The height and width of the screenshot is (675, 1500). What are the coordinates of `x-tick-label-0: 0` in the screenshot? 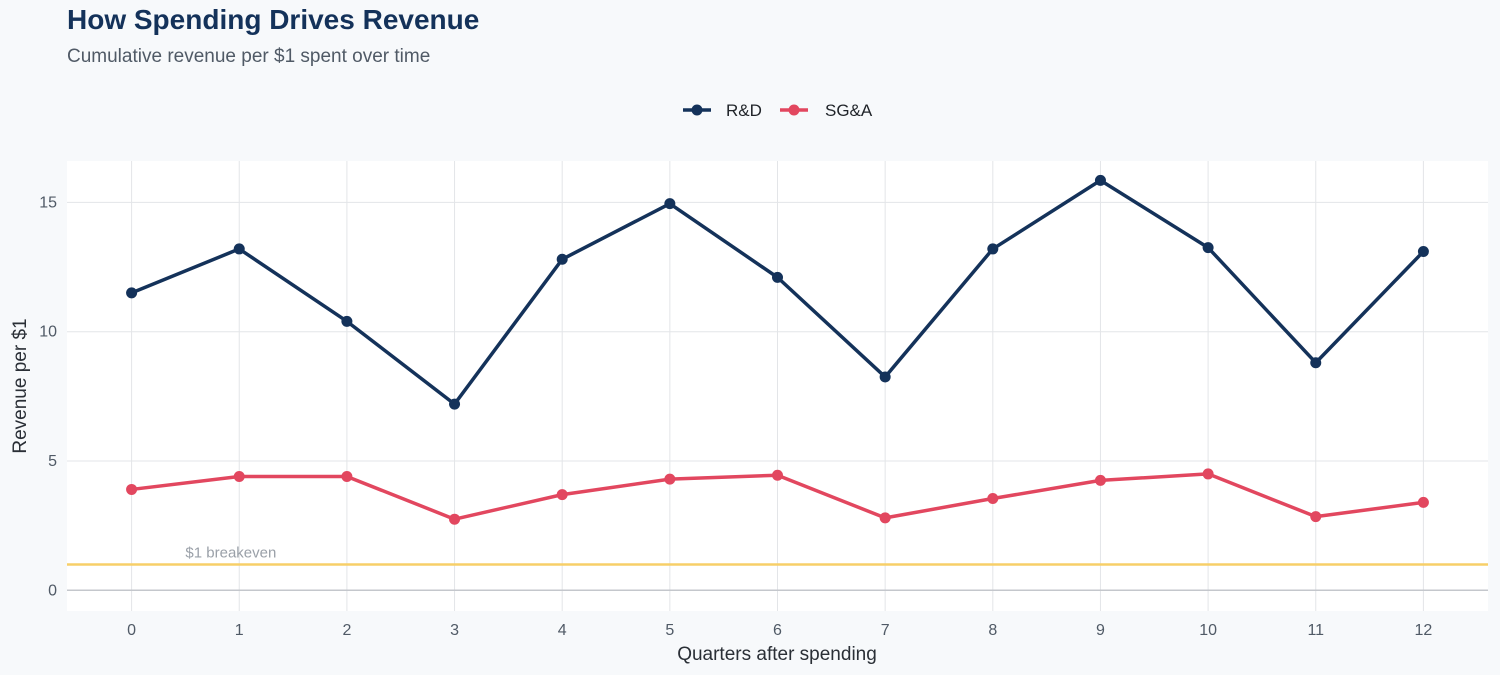 It's located at (131, 630).